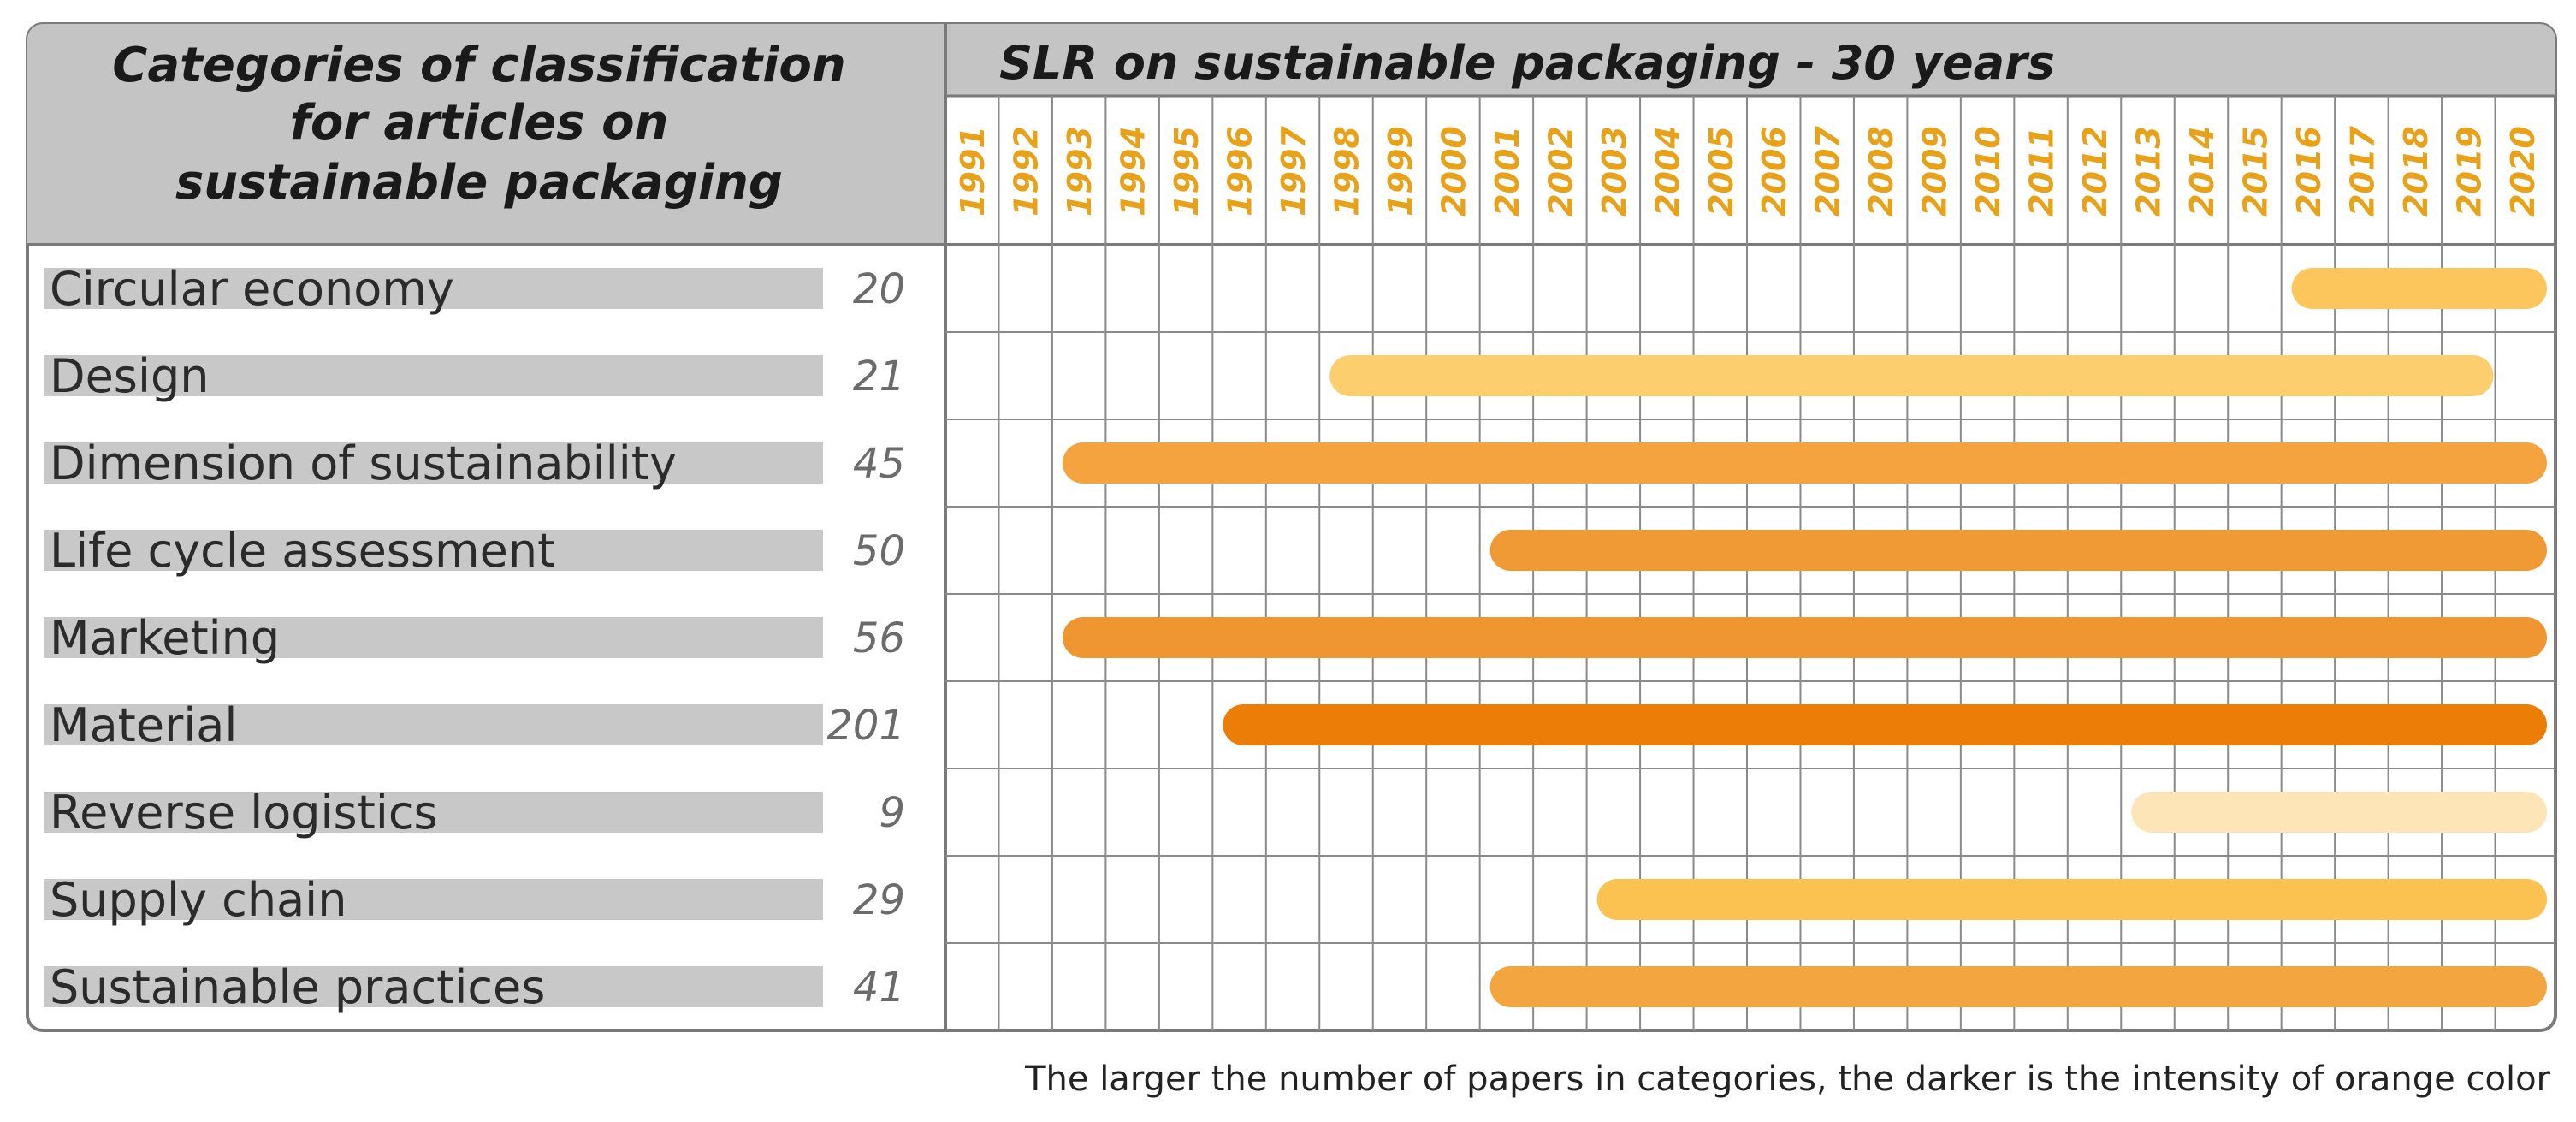 Image resolution: width=2576 pixels, height=1122 pixels. I want to click on category-count: 201, so click(865, 726).